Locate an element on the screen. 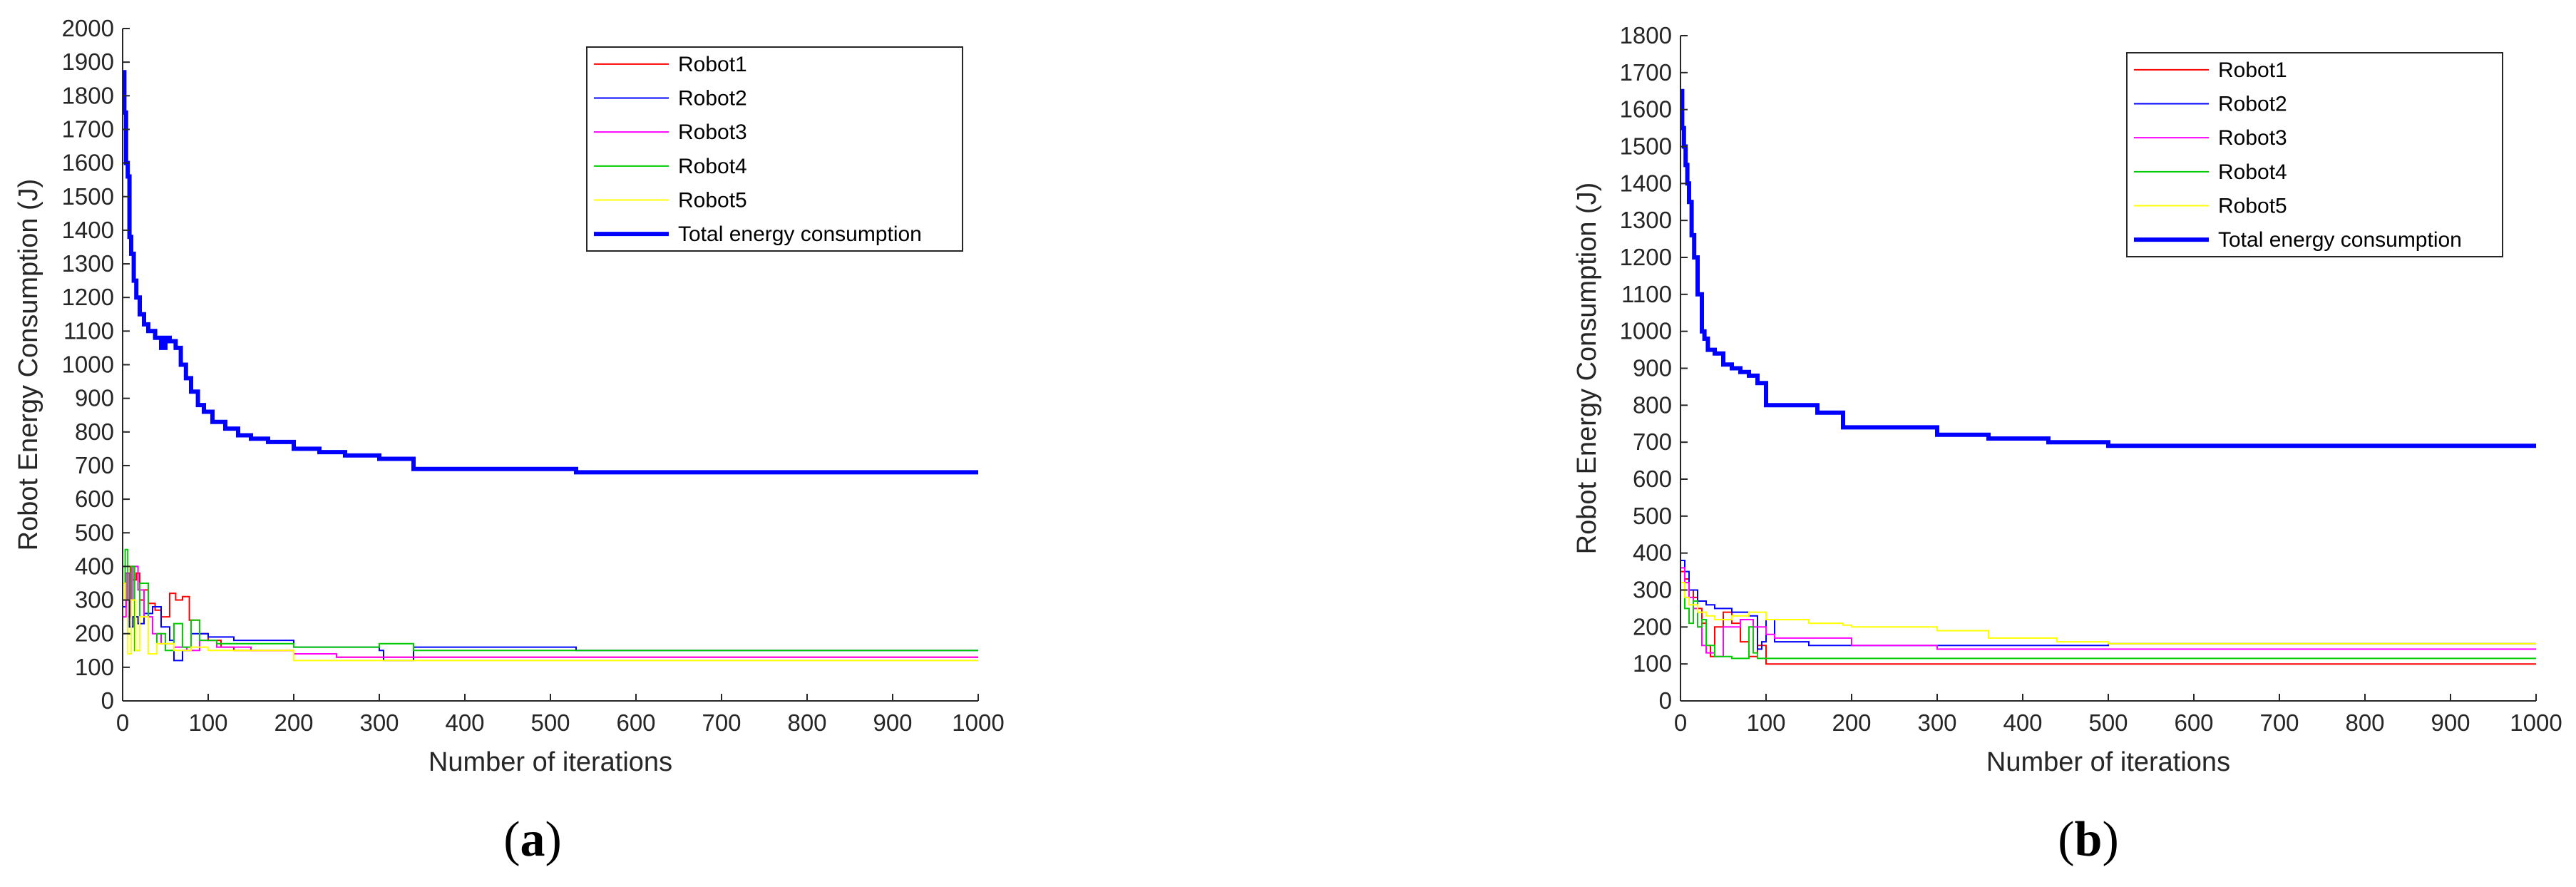  y-tick-label: 2000 is located at coordinates (88, 28).